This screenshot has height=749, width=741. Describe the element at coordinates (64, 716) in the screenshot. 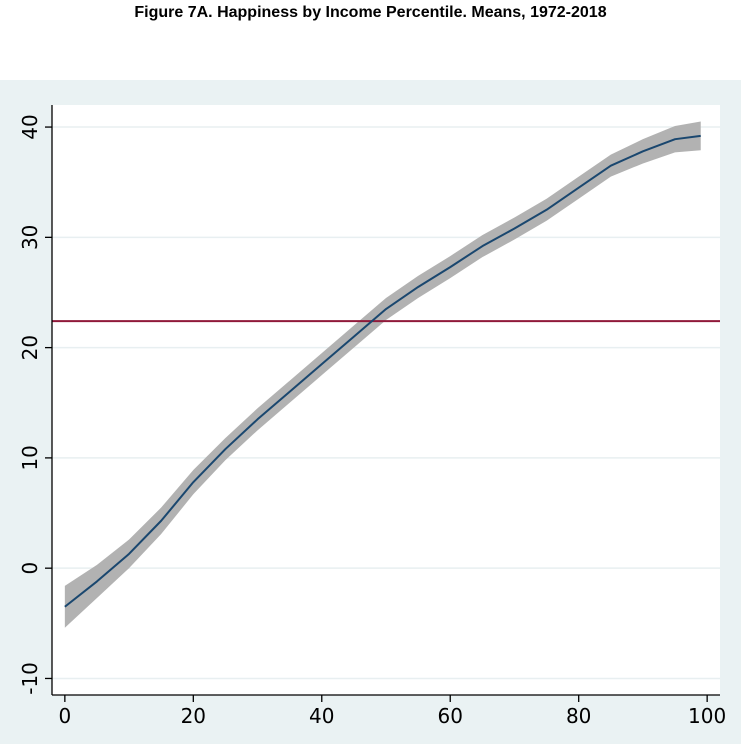

I see `x-tick-label: 0` at that location.